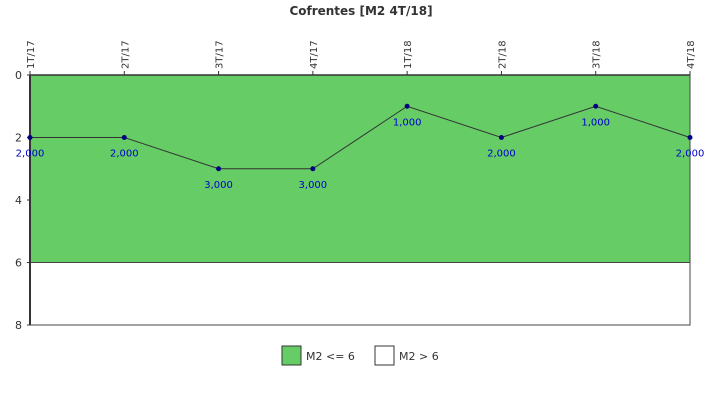  I want to click on series-line, so click(360, 137).